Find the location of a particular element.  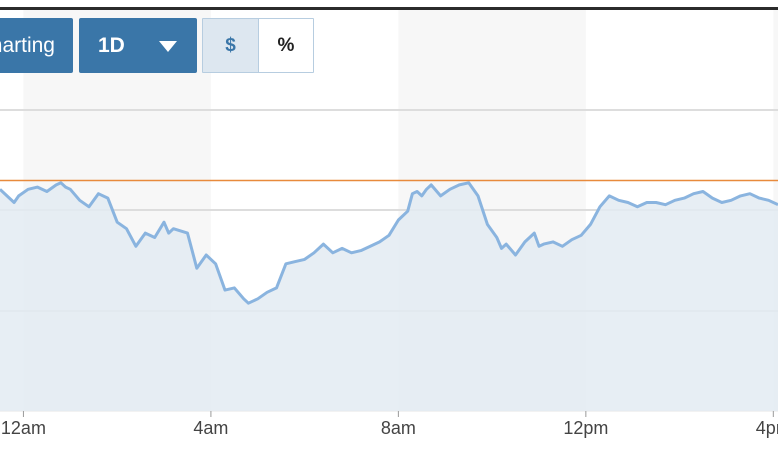

chart-type-button: Charting is located at coordinates (36, 45).